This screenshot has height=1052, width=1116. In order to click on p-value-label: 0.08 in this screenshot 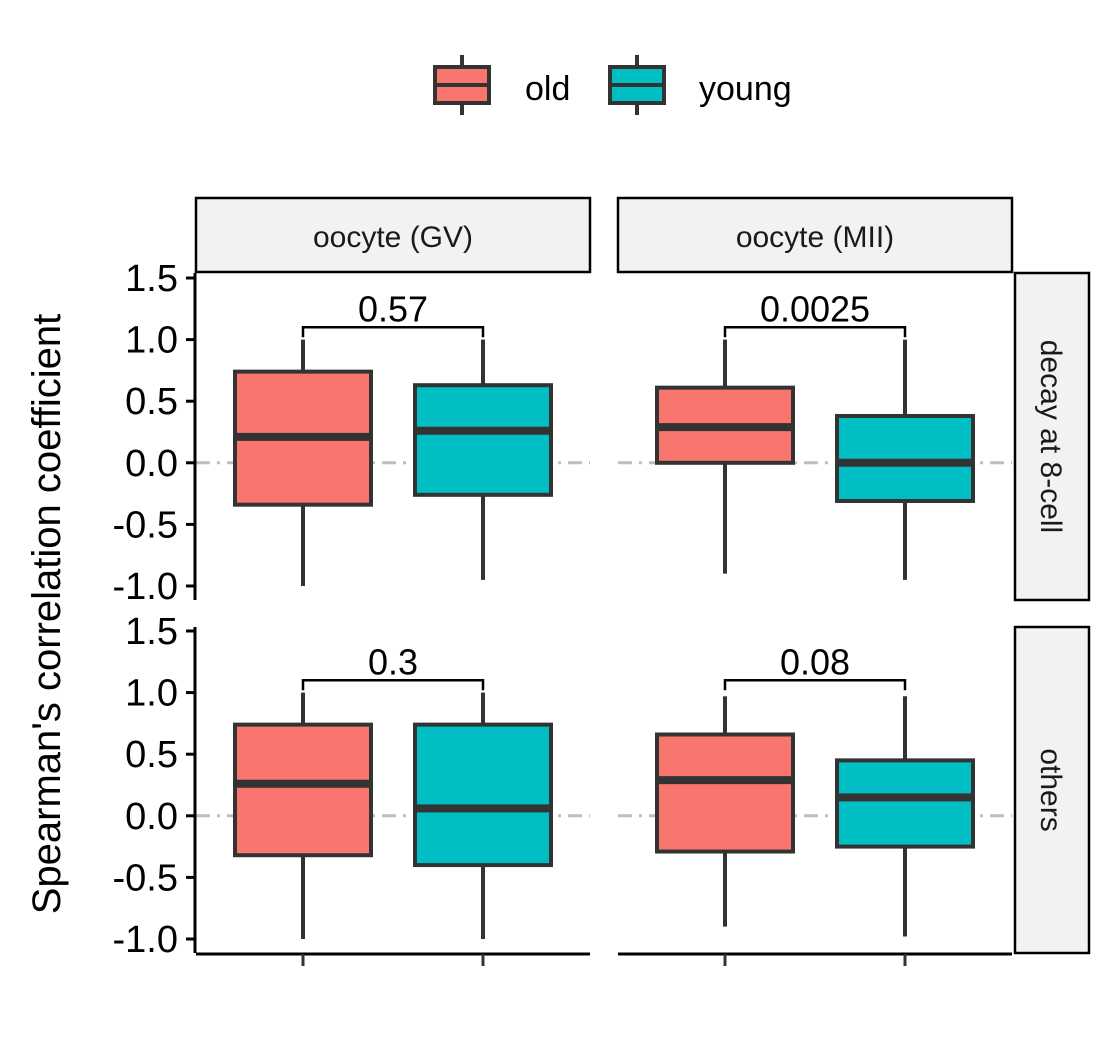, I will do `click(815, 661)`.